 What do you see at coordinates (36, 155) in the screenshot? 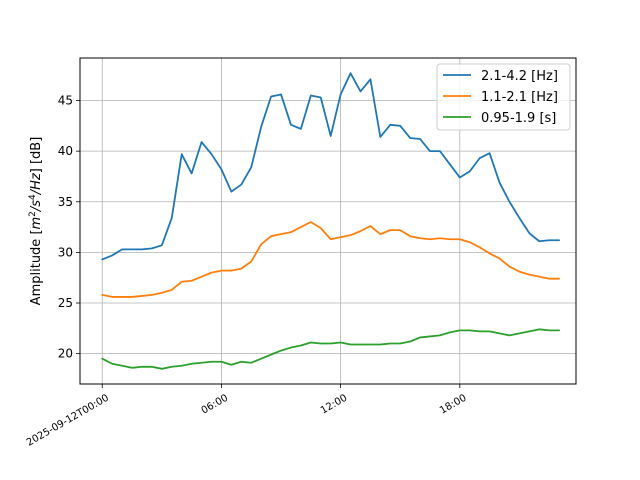
I see `y-label-suffix: ] [dB]` at bounding box center [36, 155].